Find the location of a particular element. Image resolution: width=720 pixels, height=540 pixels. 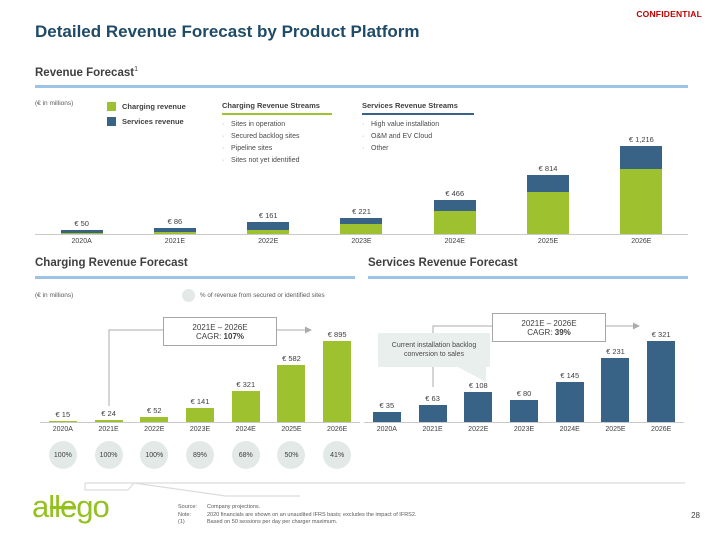

cagr-label: CAGR: is located at coordinates (209, 336).